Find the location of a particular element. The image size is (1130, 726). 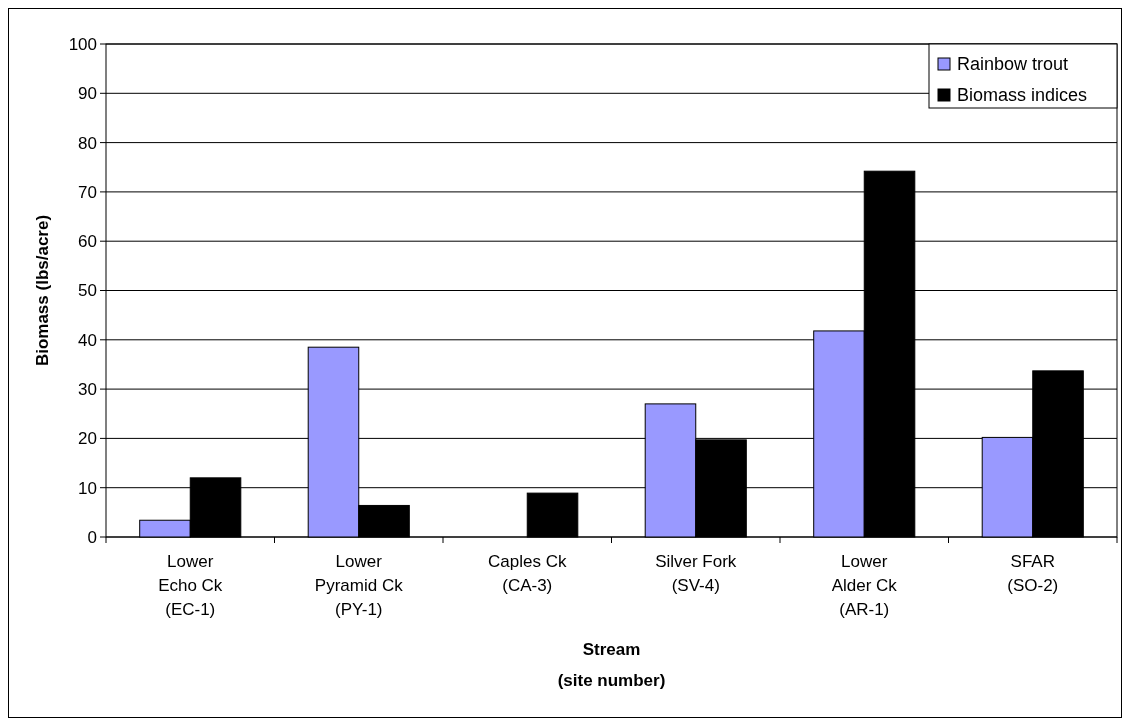

x-tick-label: Caples Ck (CA-3) is located at coordinates (527, 573).